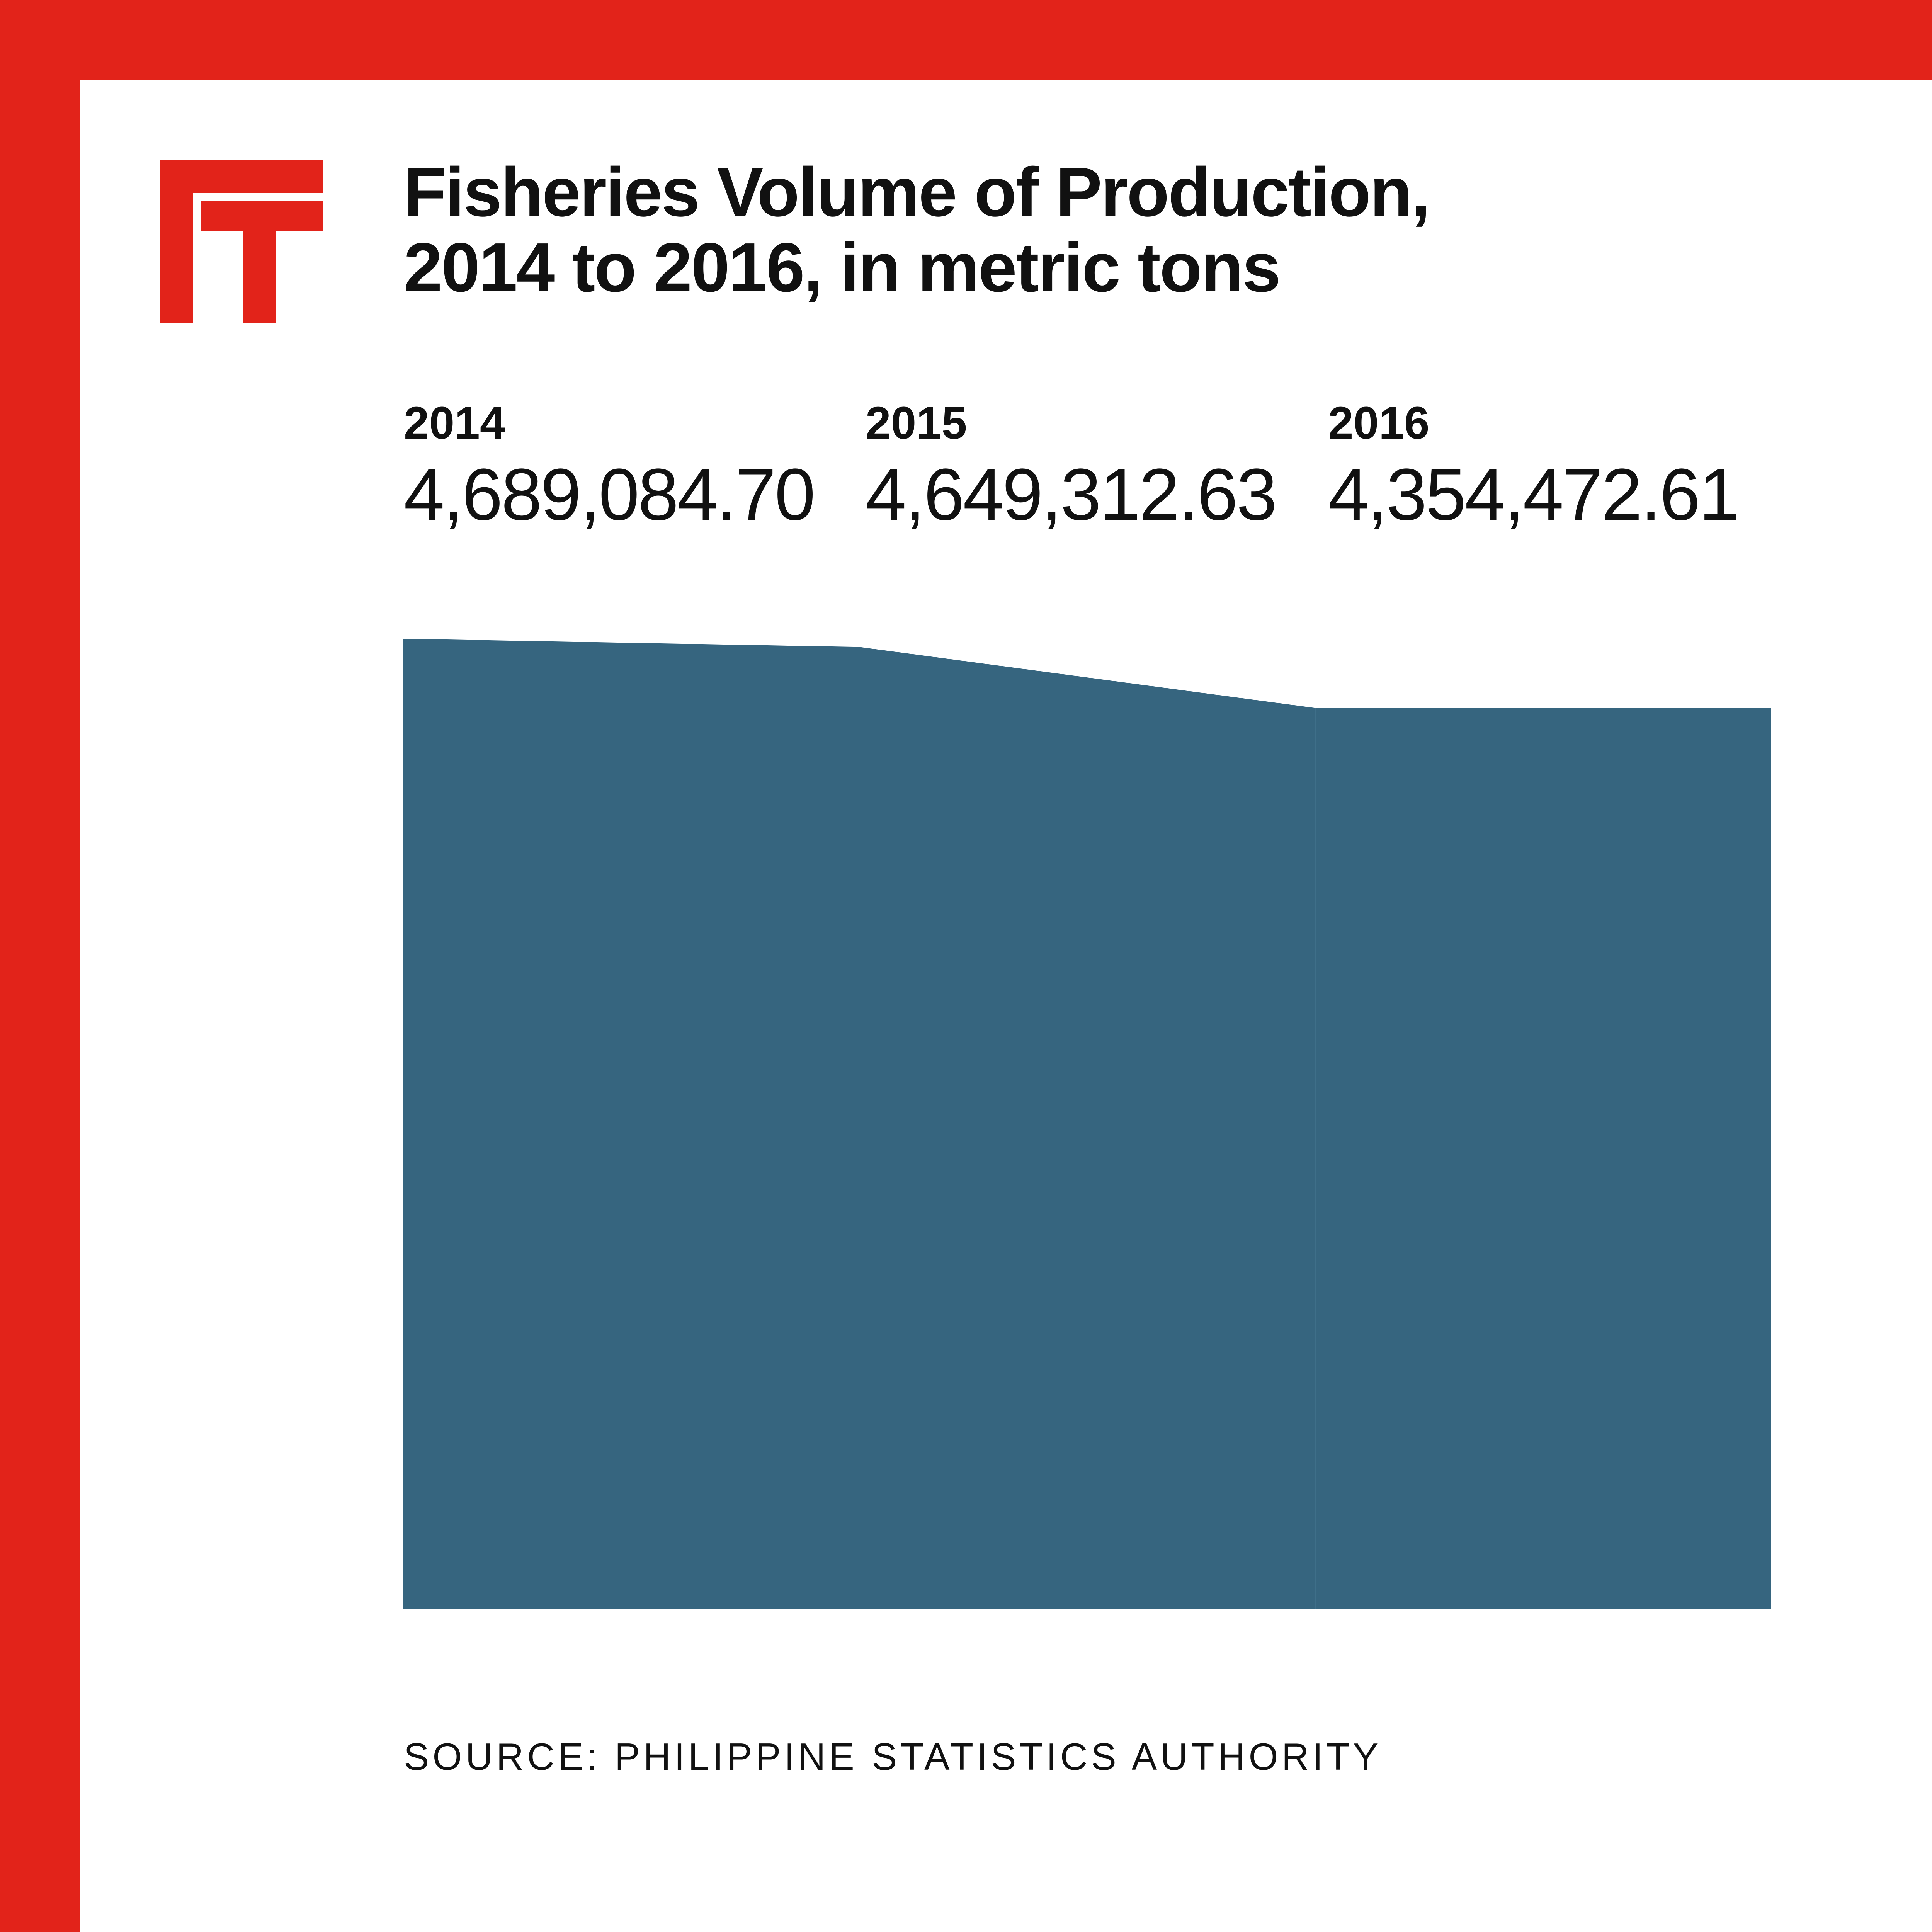  Describe the element at coordinates (40, 966) in the screenshot. I see `red-frame-left` at that location.